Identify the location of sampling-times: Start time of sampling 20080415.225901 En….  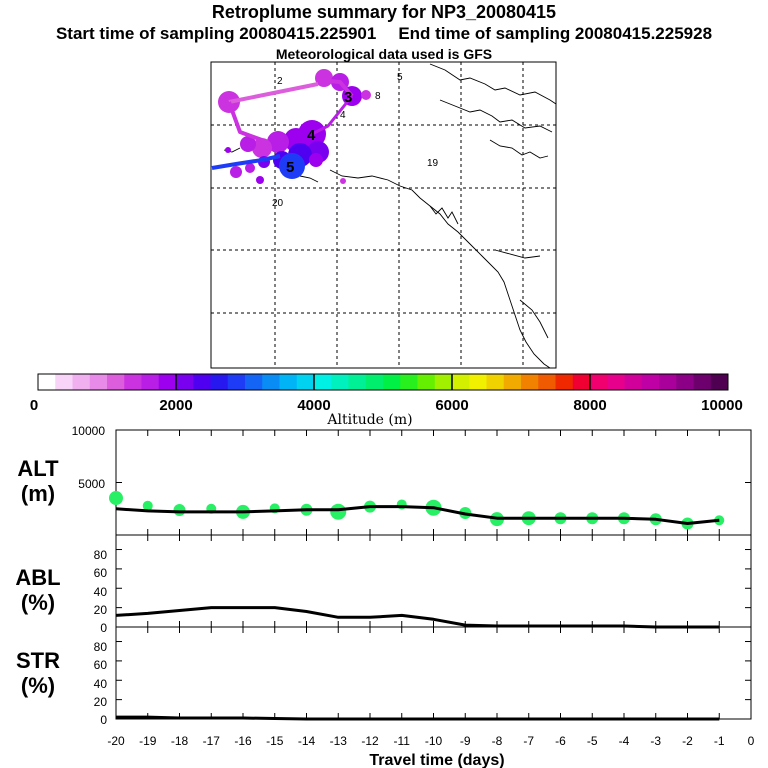
(384, 34).